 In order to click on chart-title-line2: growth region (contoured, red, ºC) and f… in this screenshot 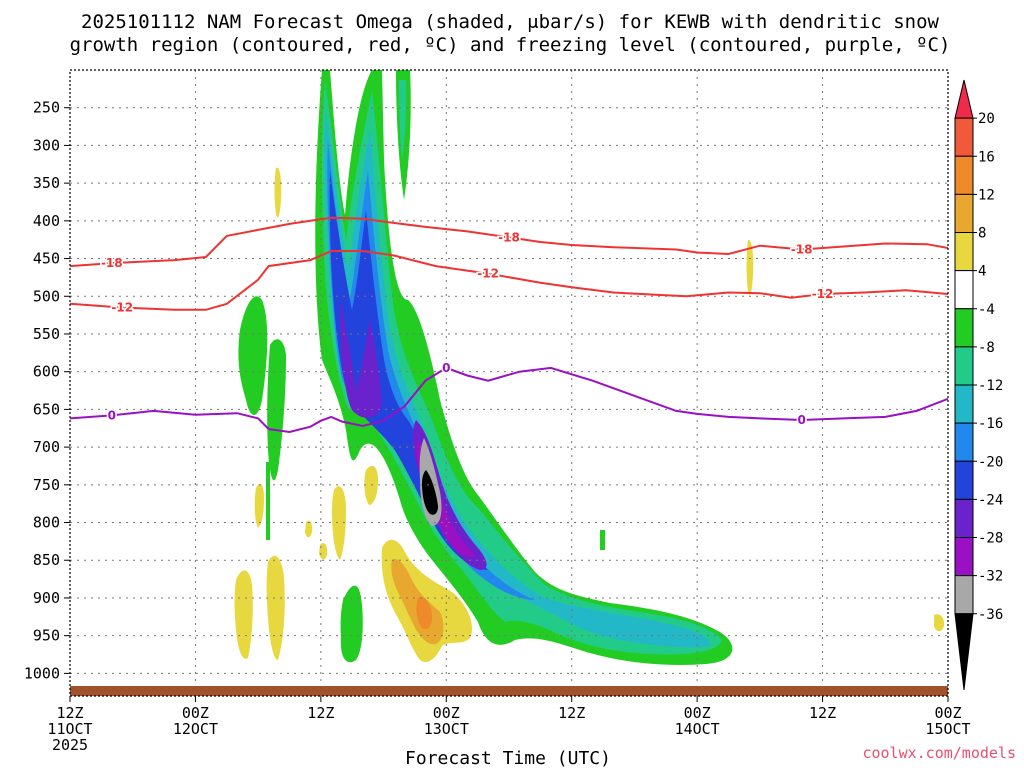, I will do `click(510, 45)`.